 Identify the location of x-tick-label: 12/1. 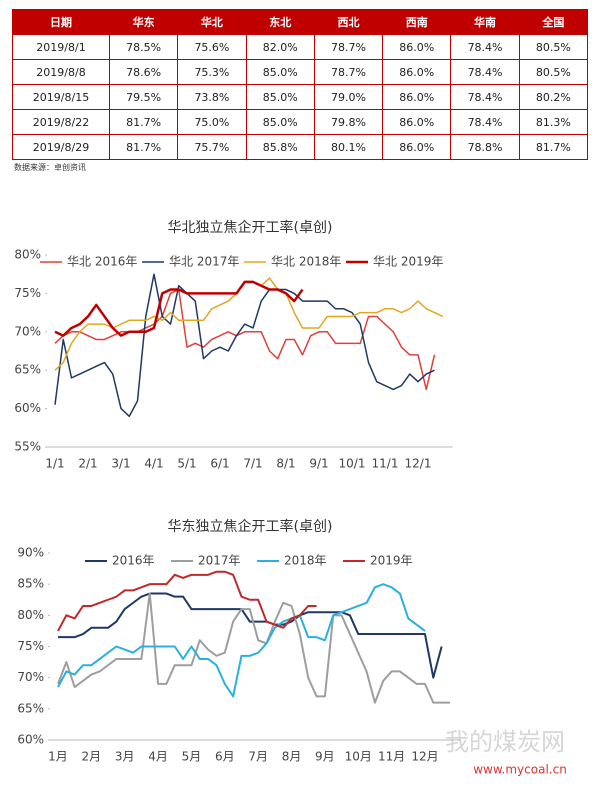
(418, 464).